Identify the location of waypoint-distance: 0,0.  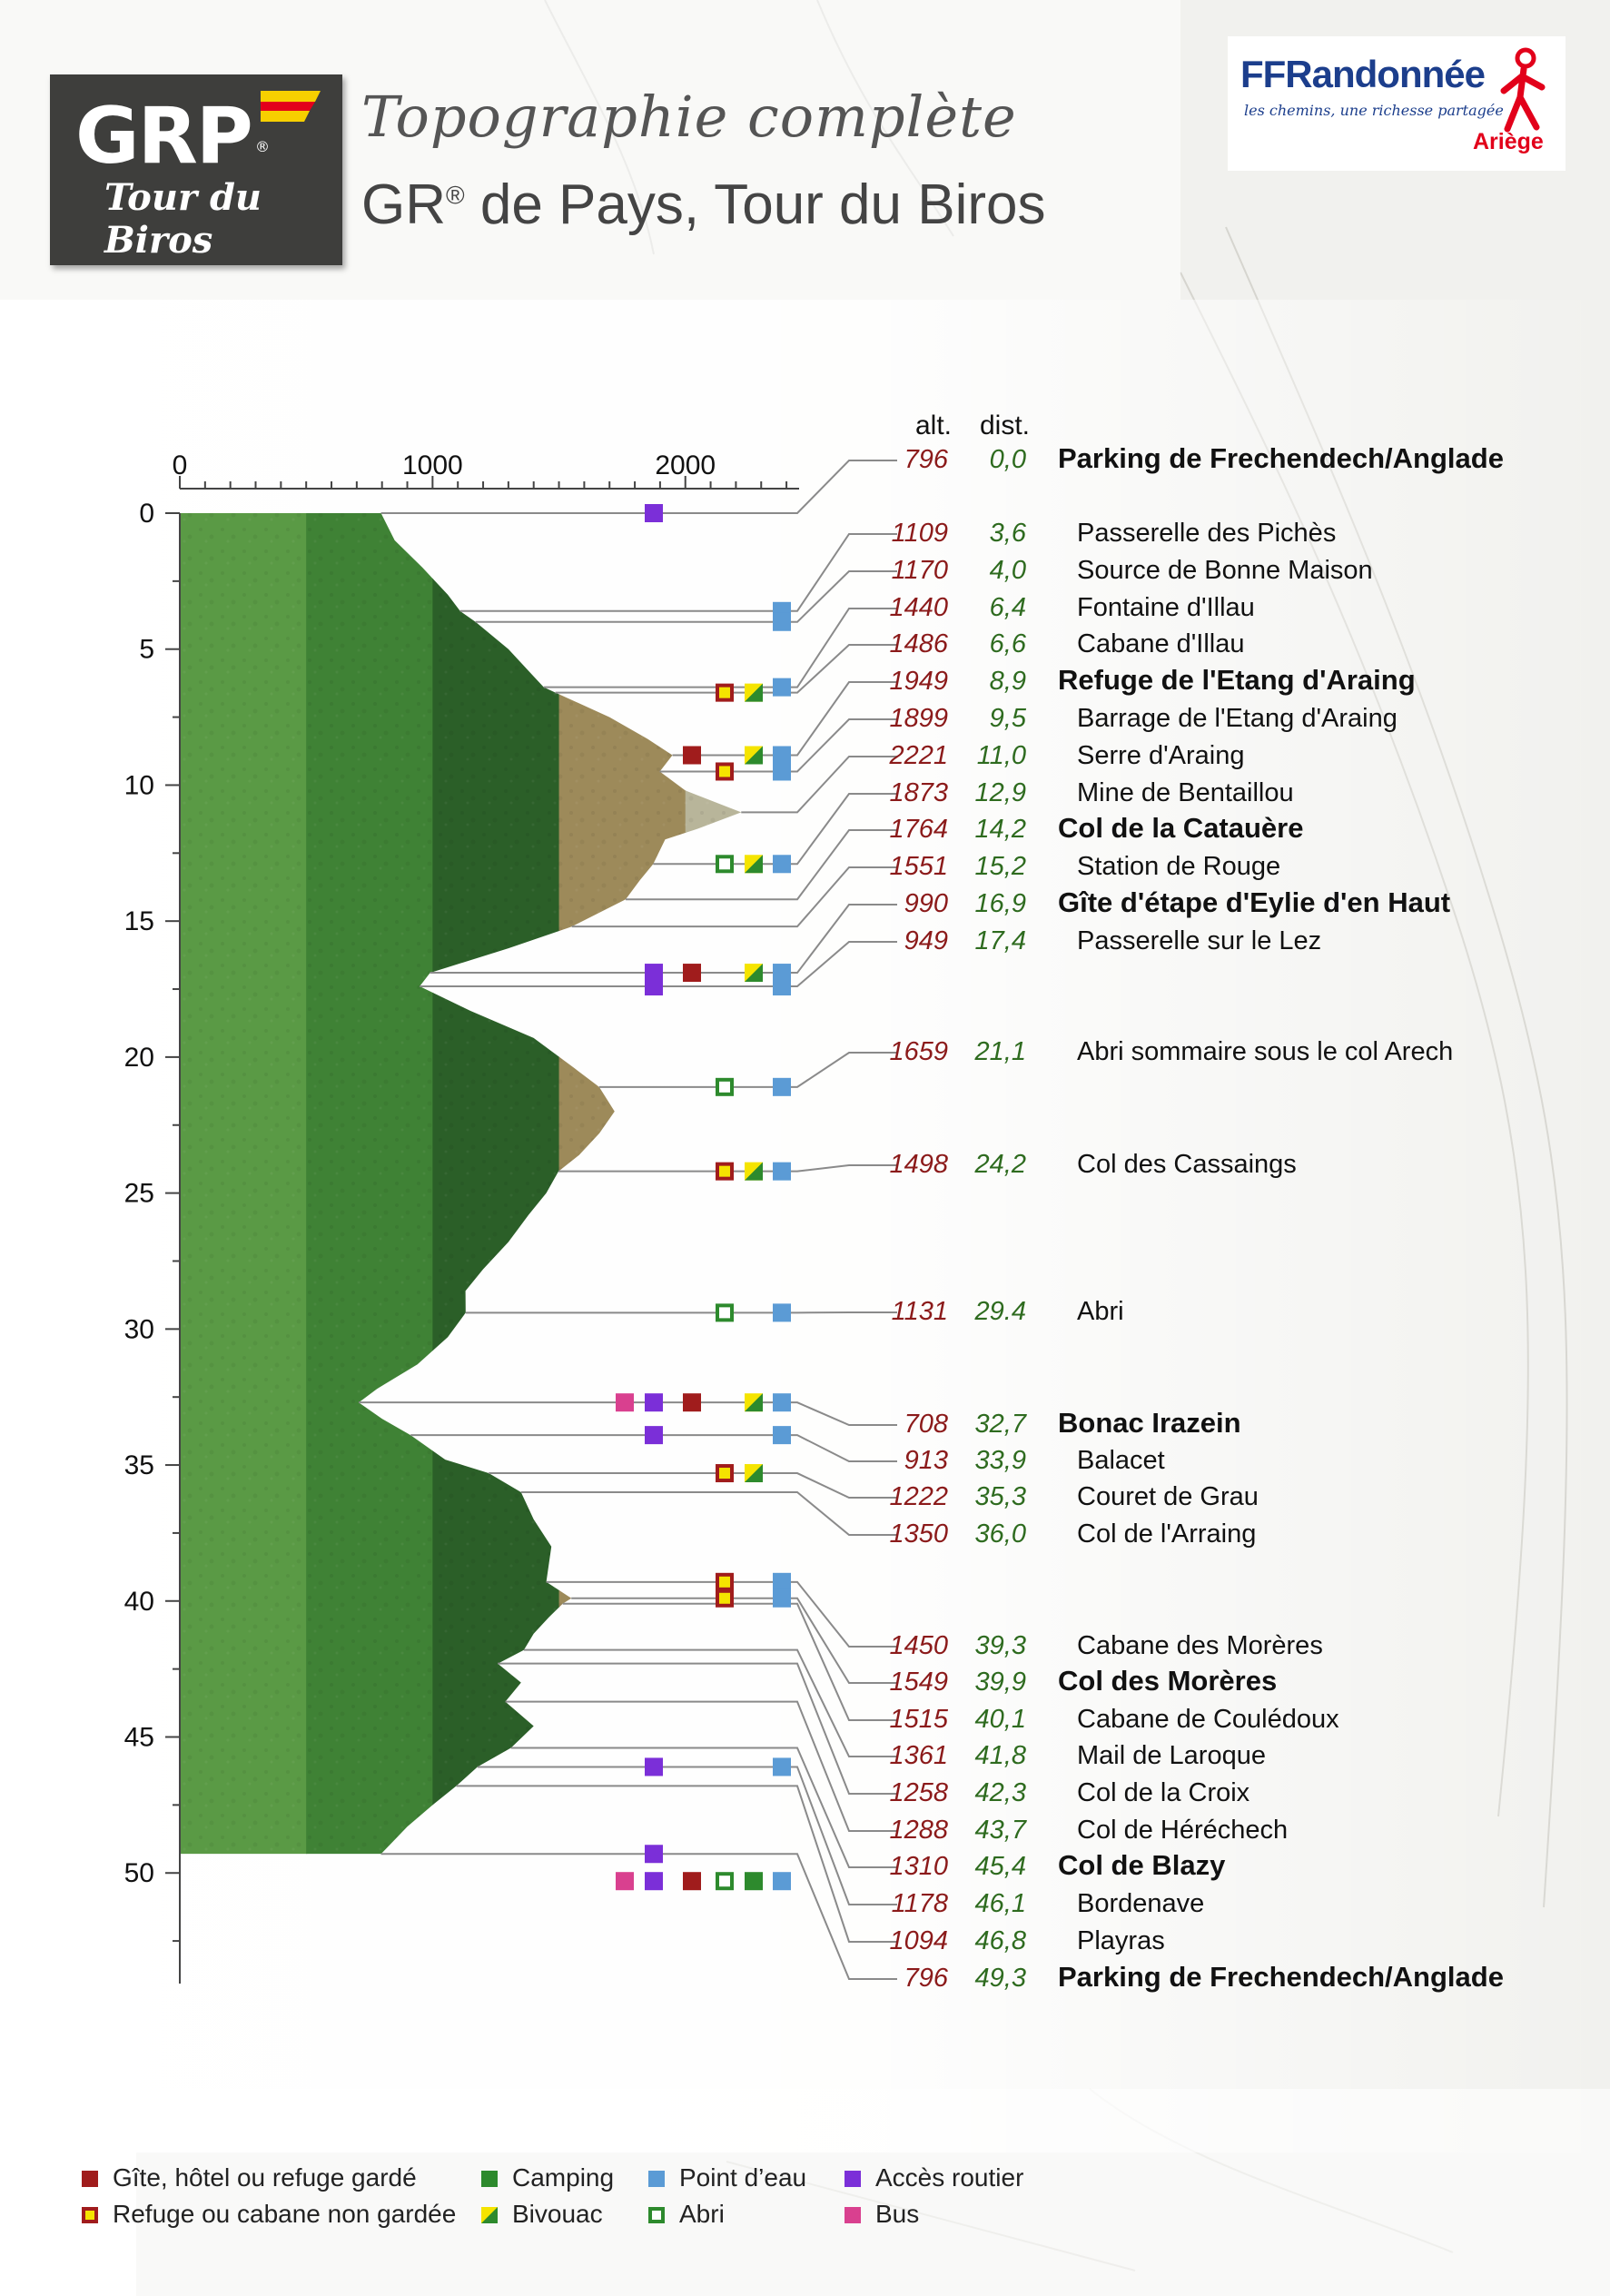
(1008, 459).